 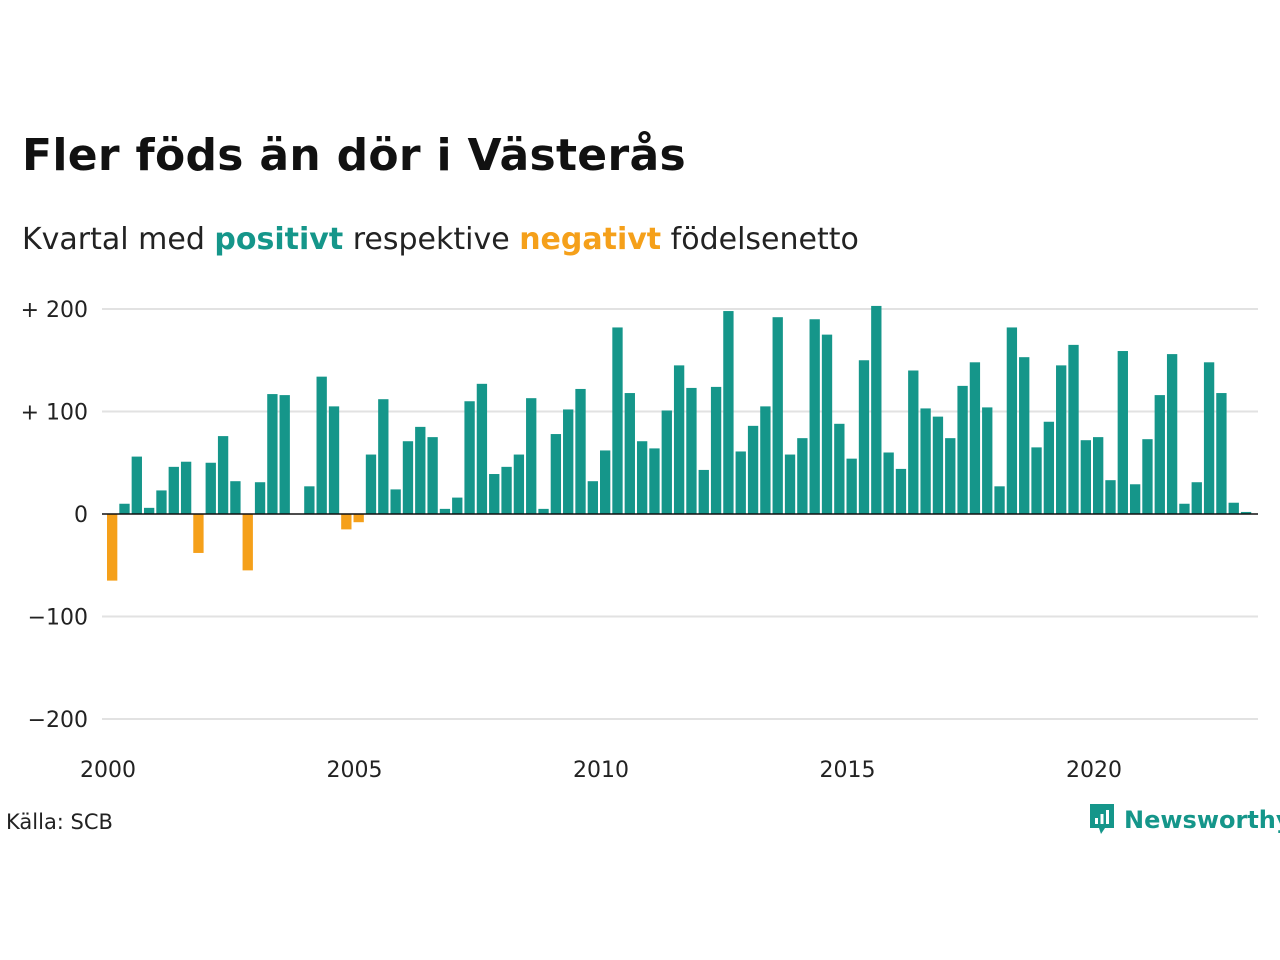 I want to click on bar-2013-Q1, so click(x=753, y=469).